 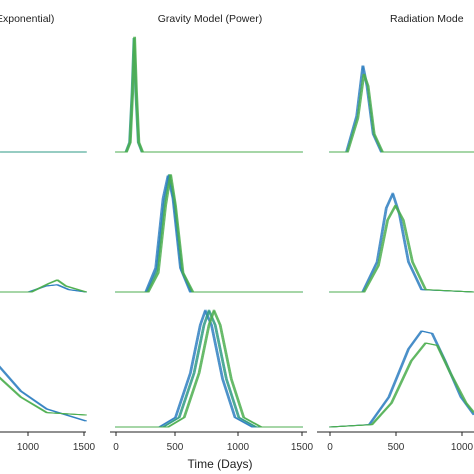 I want to click on panel-row1-col3, so click(x=401, y=109).